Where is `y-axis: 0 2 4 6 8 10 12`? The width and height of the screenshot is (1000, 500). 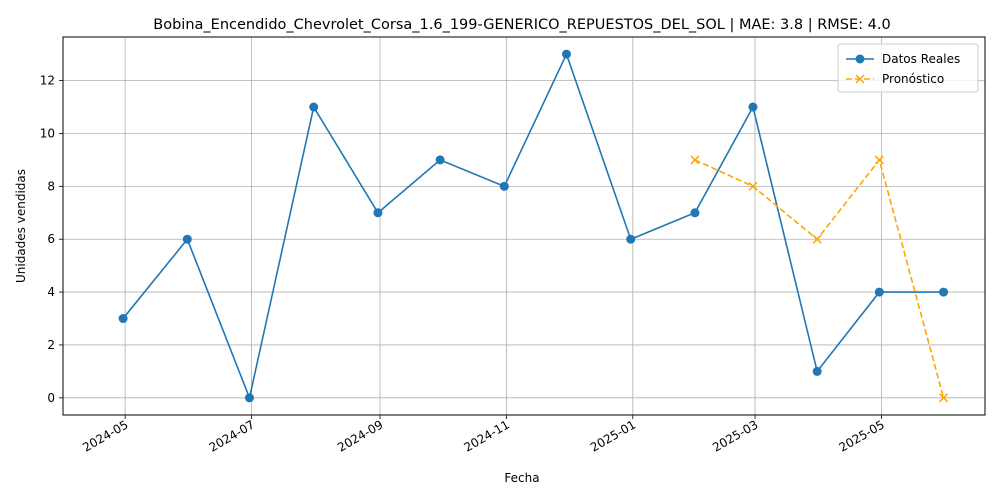 y-axis: 0 2 4 6 8 10 12 is located at coordinates (51, 239).